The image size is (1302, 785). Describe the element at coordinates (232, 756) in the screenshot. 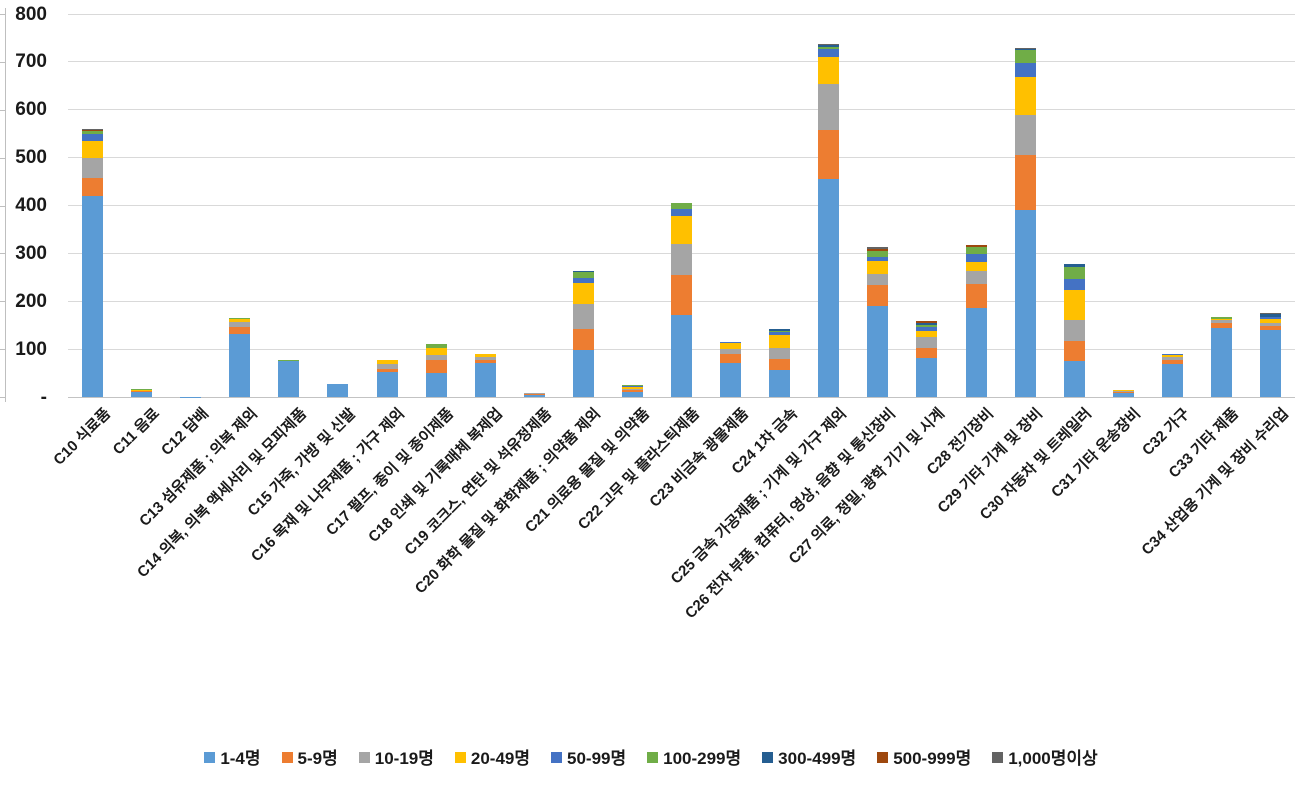

I see `legend-item-1-4명: 1-4명` at that location.